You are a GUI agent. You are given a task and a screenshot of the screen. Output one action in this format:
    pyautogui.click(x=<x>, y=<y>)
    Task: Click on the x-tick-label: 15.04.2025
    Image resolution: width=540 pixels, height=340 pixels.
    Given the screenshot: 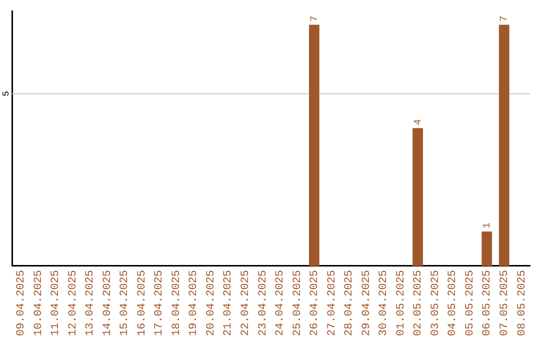 What is the action you would take?
    pyautogui.click(x=125, y=303)
    